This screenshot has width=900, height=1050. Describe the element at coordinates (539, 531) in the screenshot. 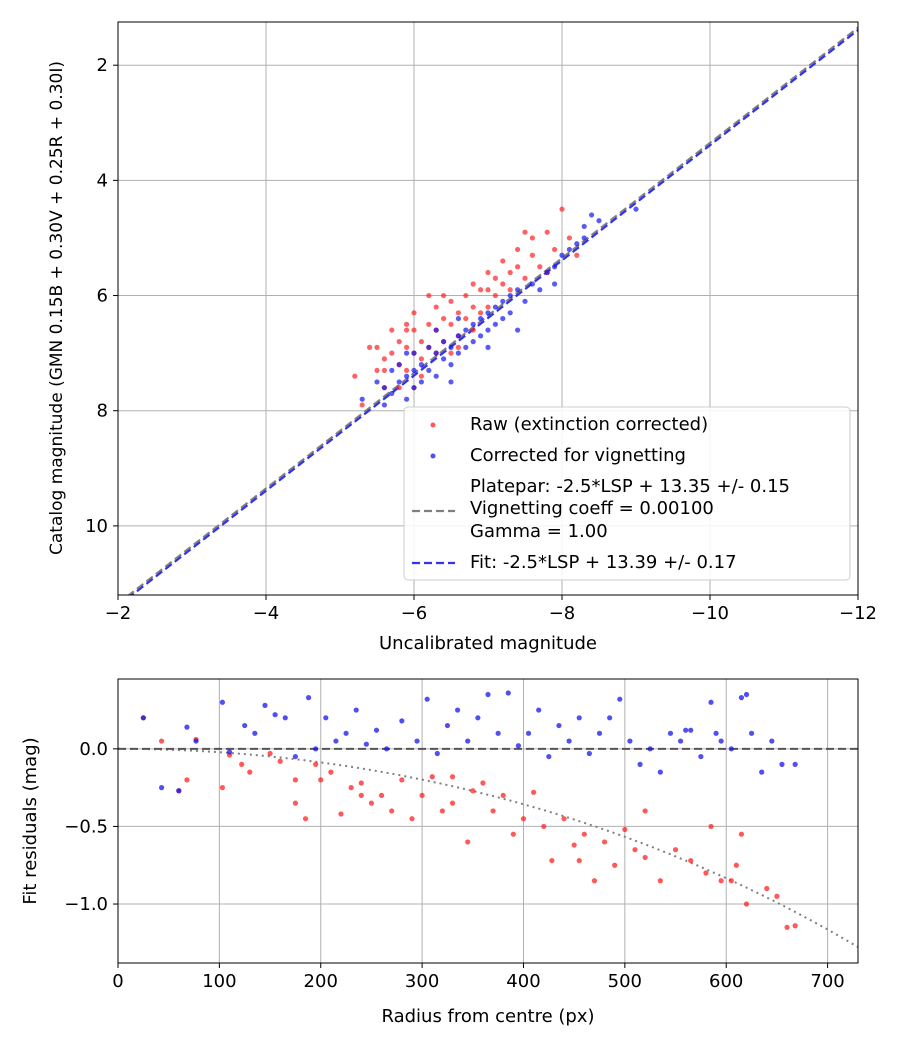

I see `legend-label-platepar-3: Gamma = 1.00` at that location.